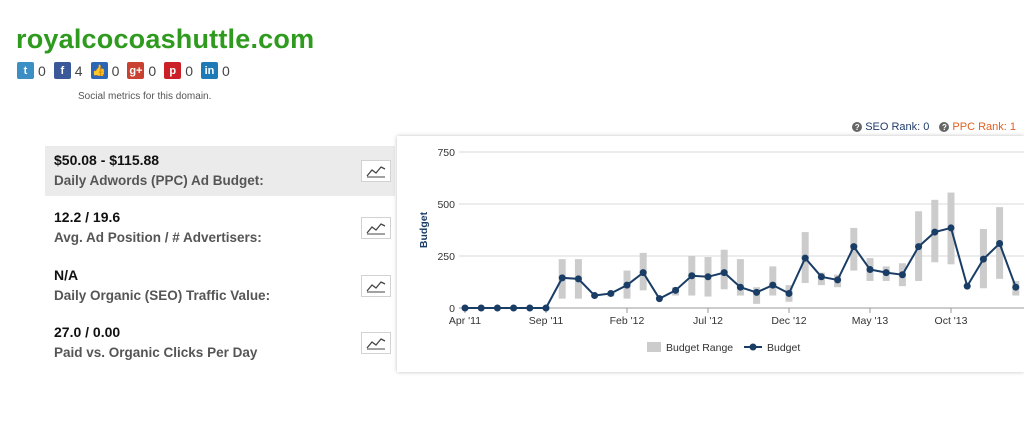  What do you see at coordinates (699, 348) in the screenshot?
I see `legend-range-label: Budget Range` at bounding box center [699, 348].